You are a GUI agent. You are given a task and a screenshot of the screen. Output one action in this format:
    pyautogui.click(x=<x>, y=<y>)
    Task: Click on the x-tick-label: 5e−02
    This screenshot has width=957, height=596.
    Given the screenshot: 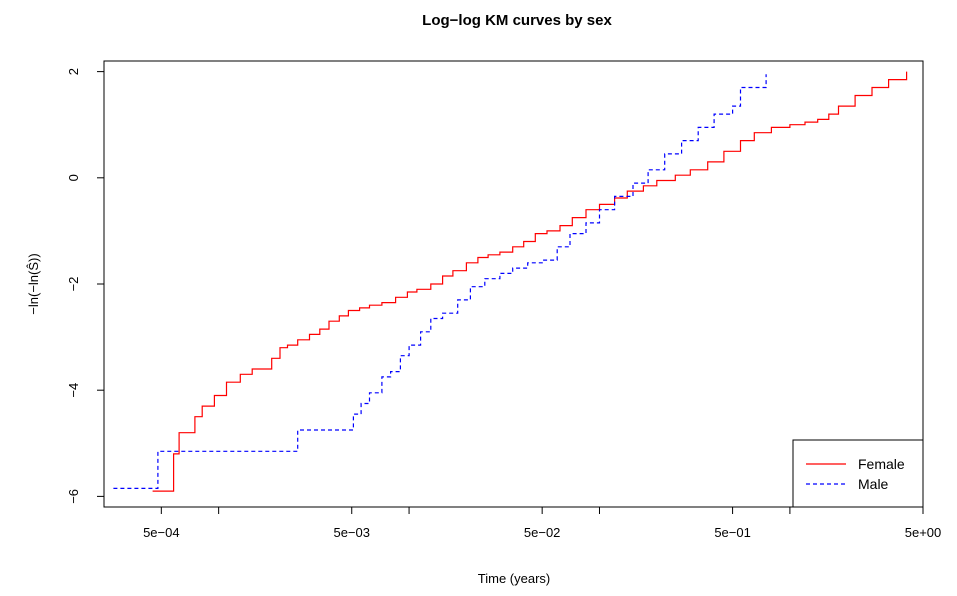 What is the action you would take?
    pyautogui.click(x=542, y=532)
    